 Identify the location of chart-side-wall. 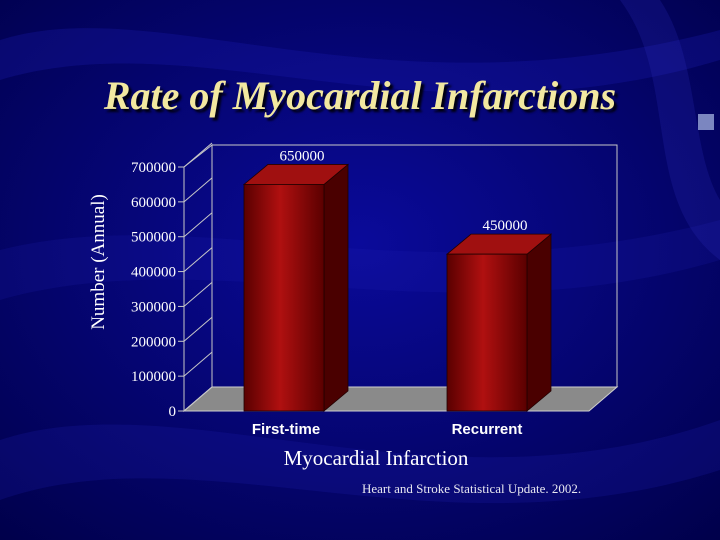
(198, 278).